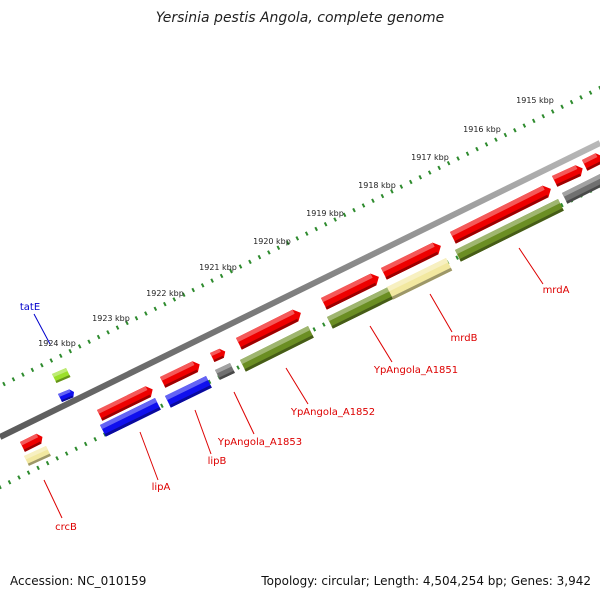 The height and width of the screenshot is (600, 600). Describe the element at coordinates (332, 412) in the screenshot. I see `gene-label-ypangola-a1852: YpAngola_A1852` at that location.